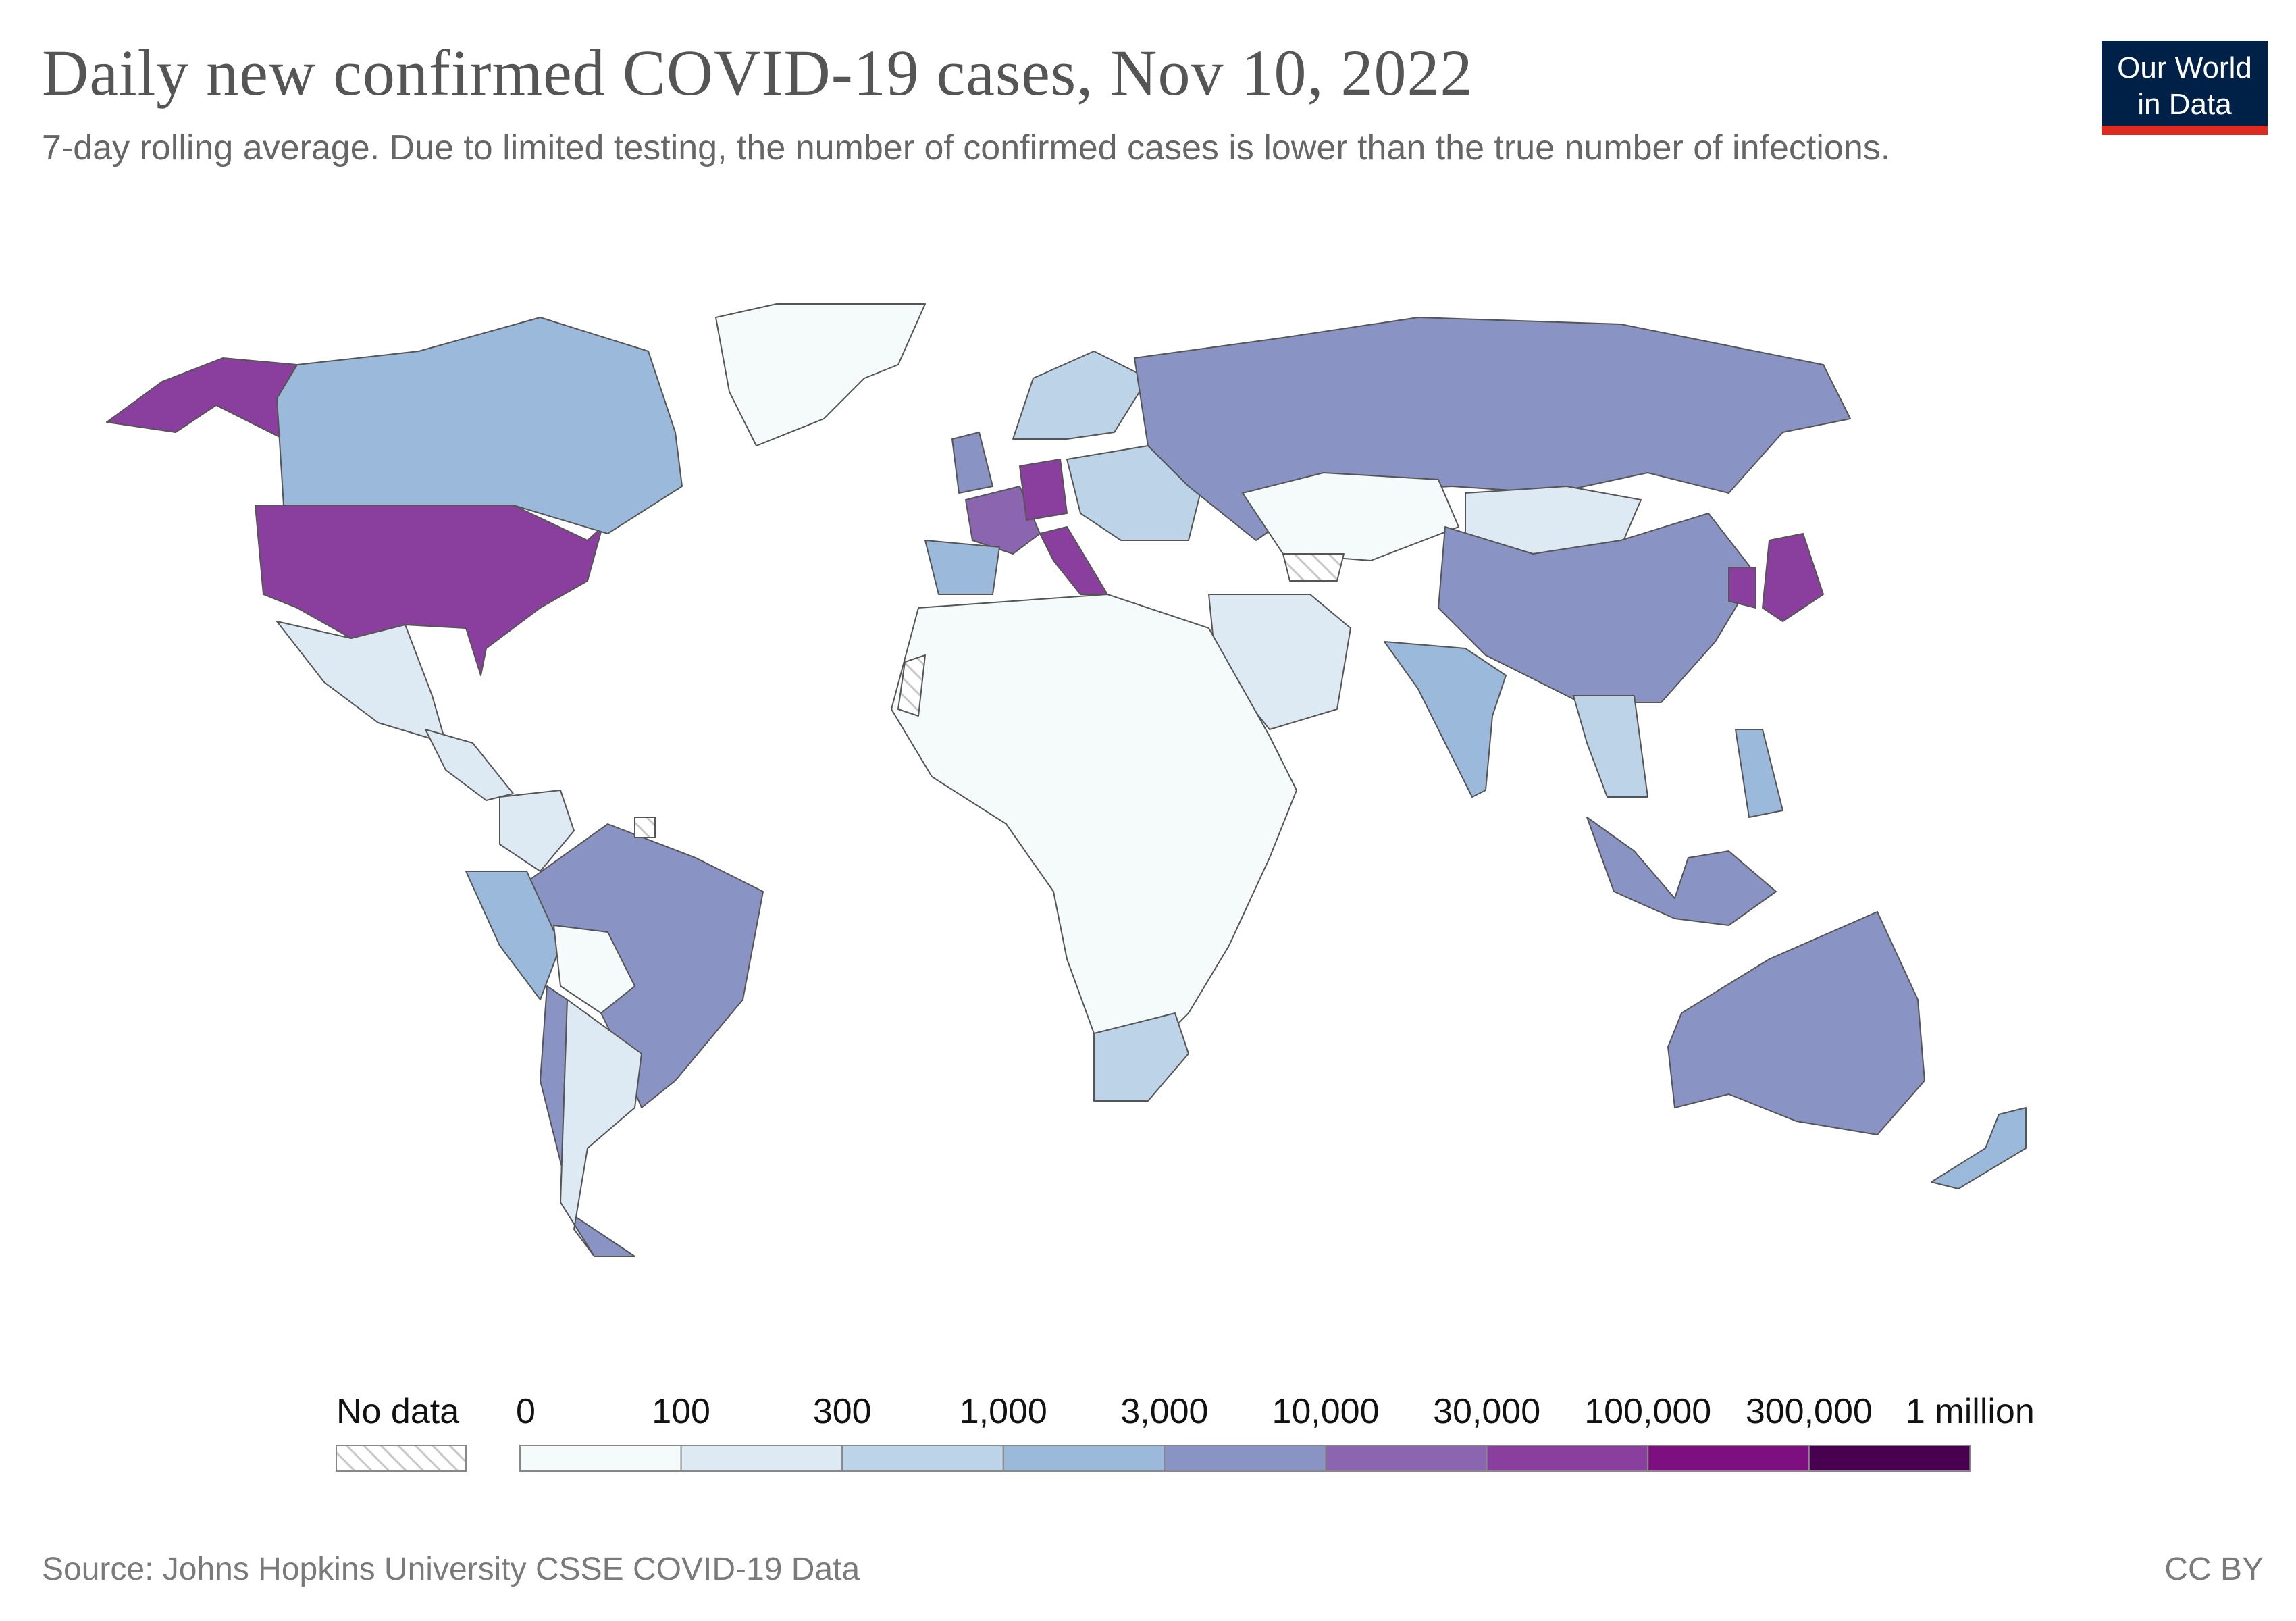 The width and height of the screenshot is (2296, 1621). I want to click on region-colombia, so click(537, 831).